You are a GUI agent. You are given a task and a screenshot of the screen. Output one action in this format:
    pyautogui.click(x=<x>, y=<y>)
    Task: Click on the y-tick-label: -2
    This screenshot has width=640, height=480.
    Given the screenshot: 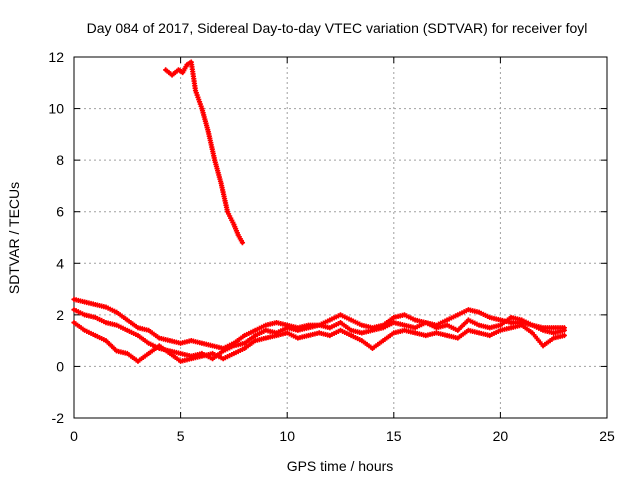 What is the action you would take?
    pyautogui.click(x=58, y=418)
    